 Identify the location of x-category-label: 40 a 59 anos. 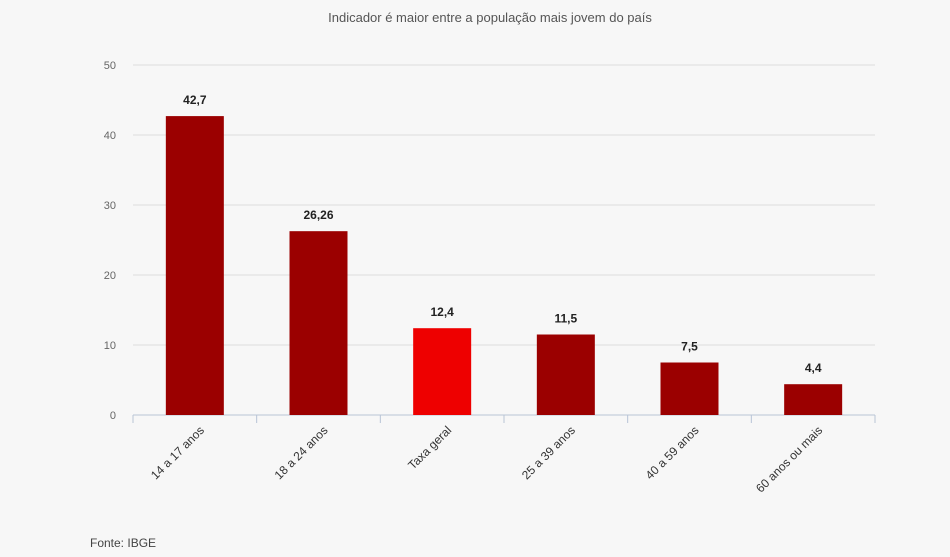
(672, 452).